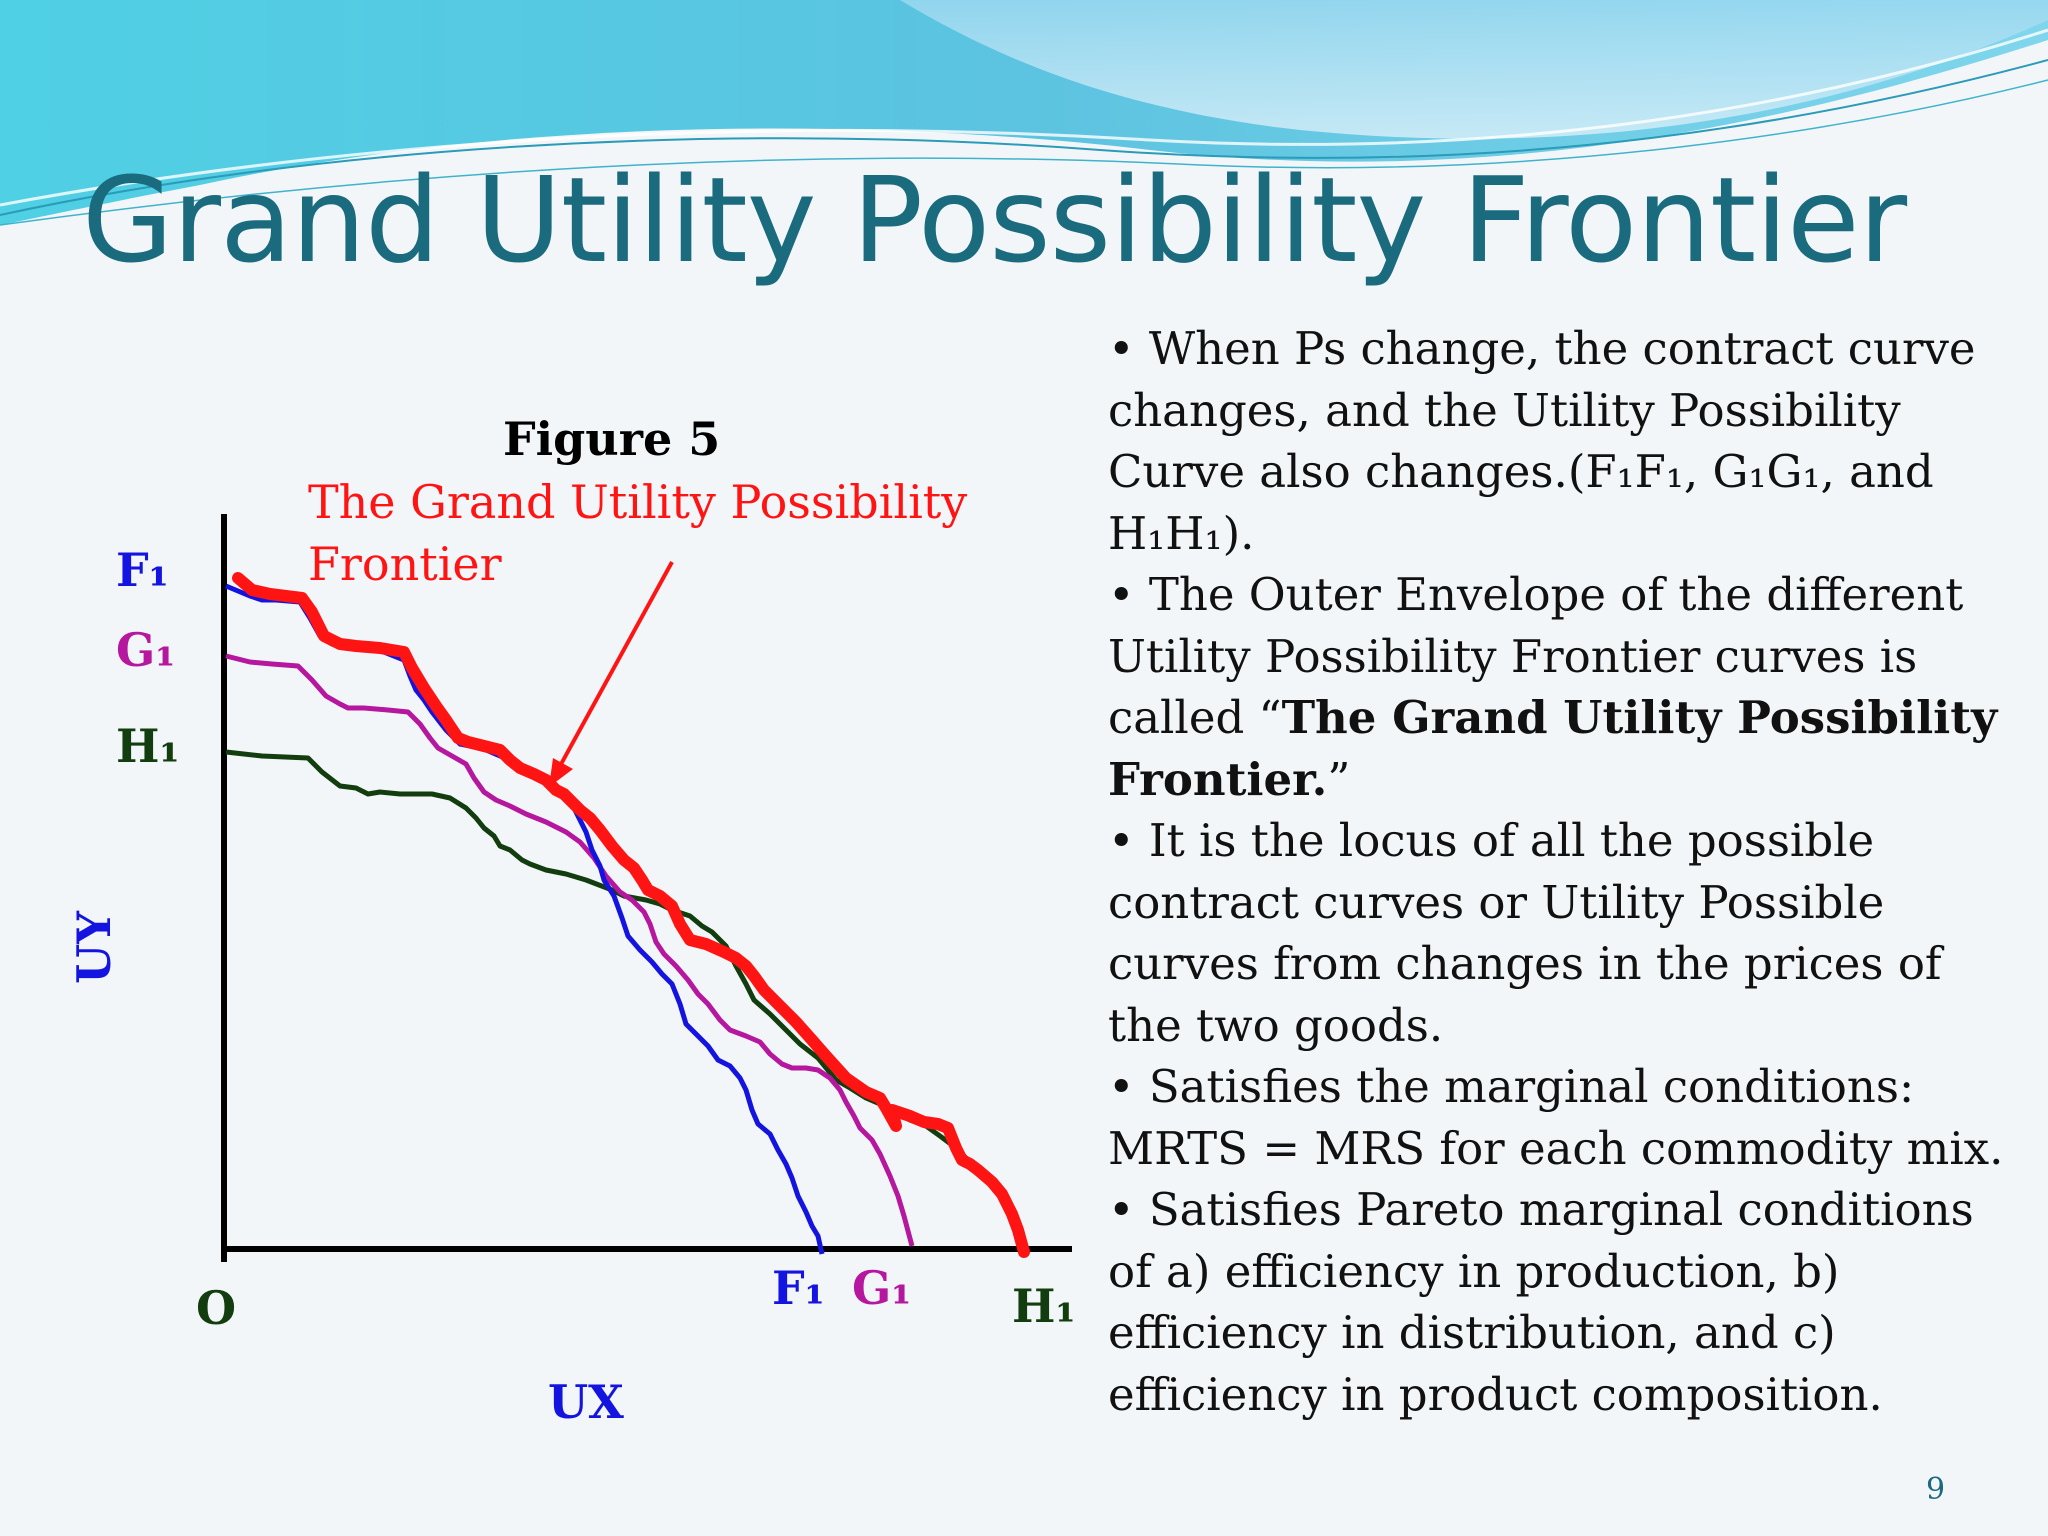 The width and height of the screenshot is (2048, 1536). I want to click on page-number: 9, so click(1936, 1489).